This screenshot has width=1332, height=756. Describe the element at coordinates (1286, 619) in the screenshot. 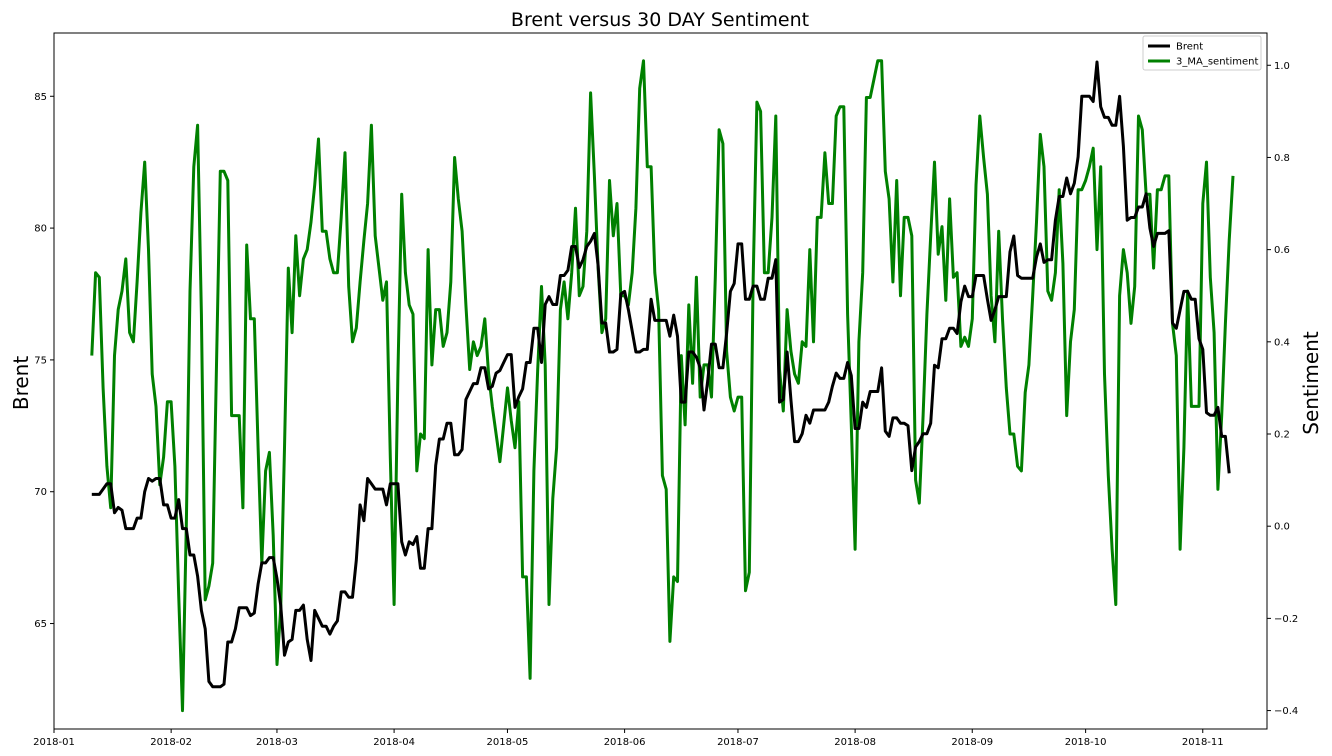

I see `y-right-tick-label: −0.2` at that location.